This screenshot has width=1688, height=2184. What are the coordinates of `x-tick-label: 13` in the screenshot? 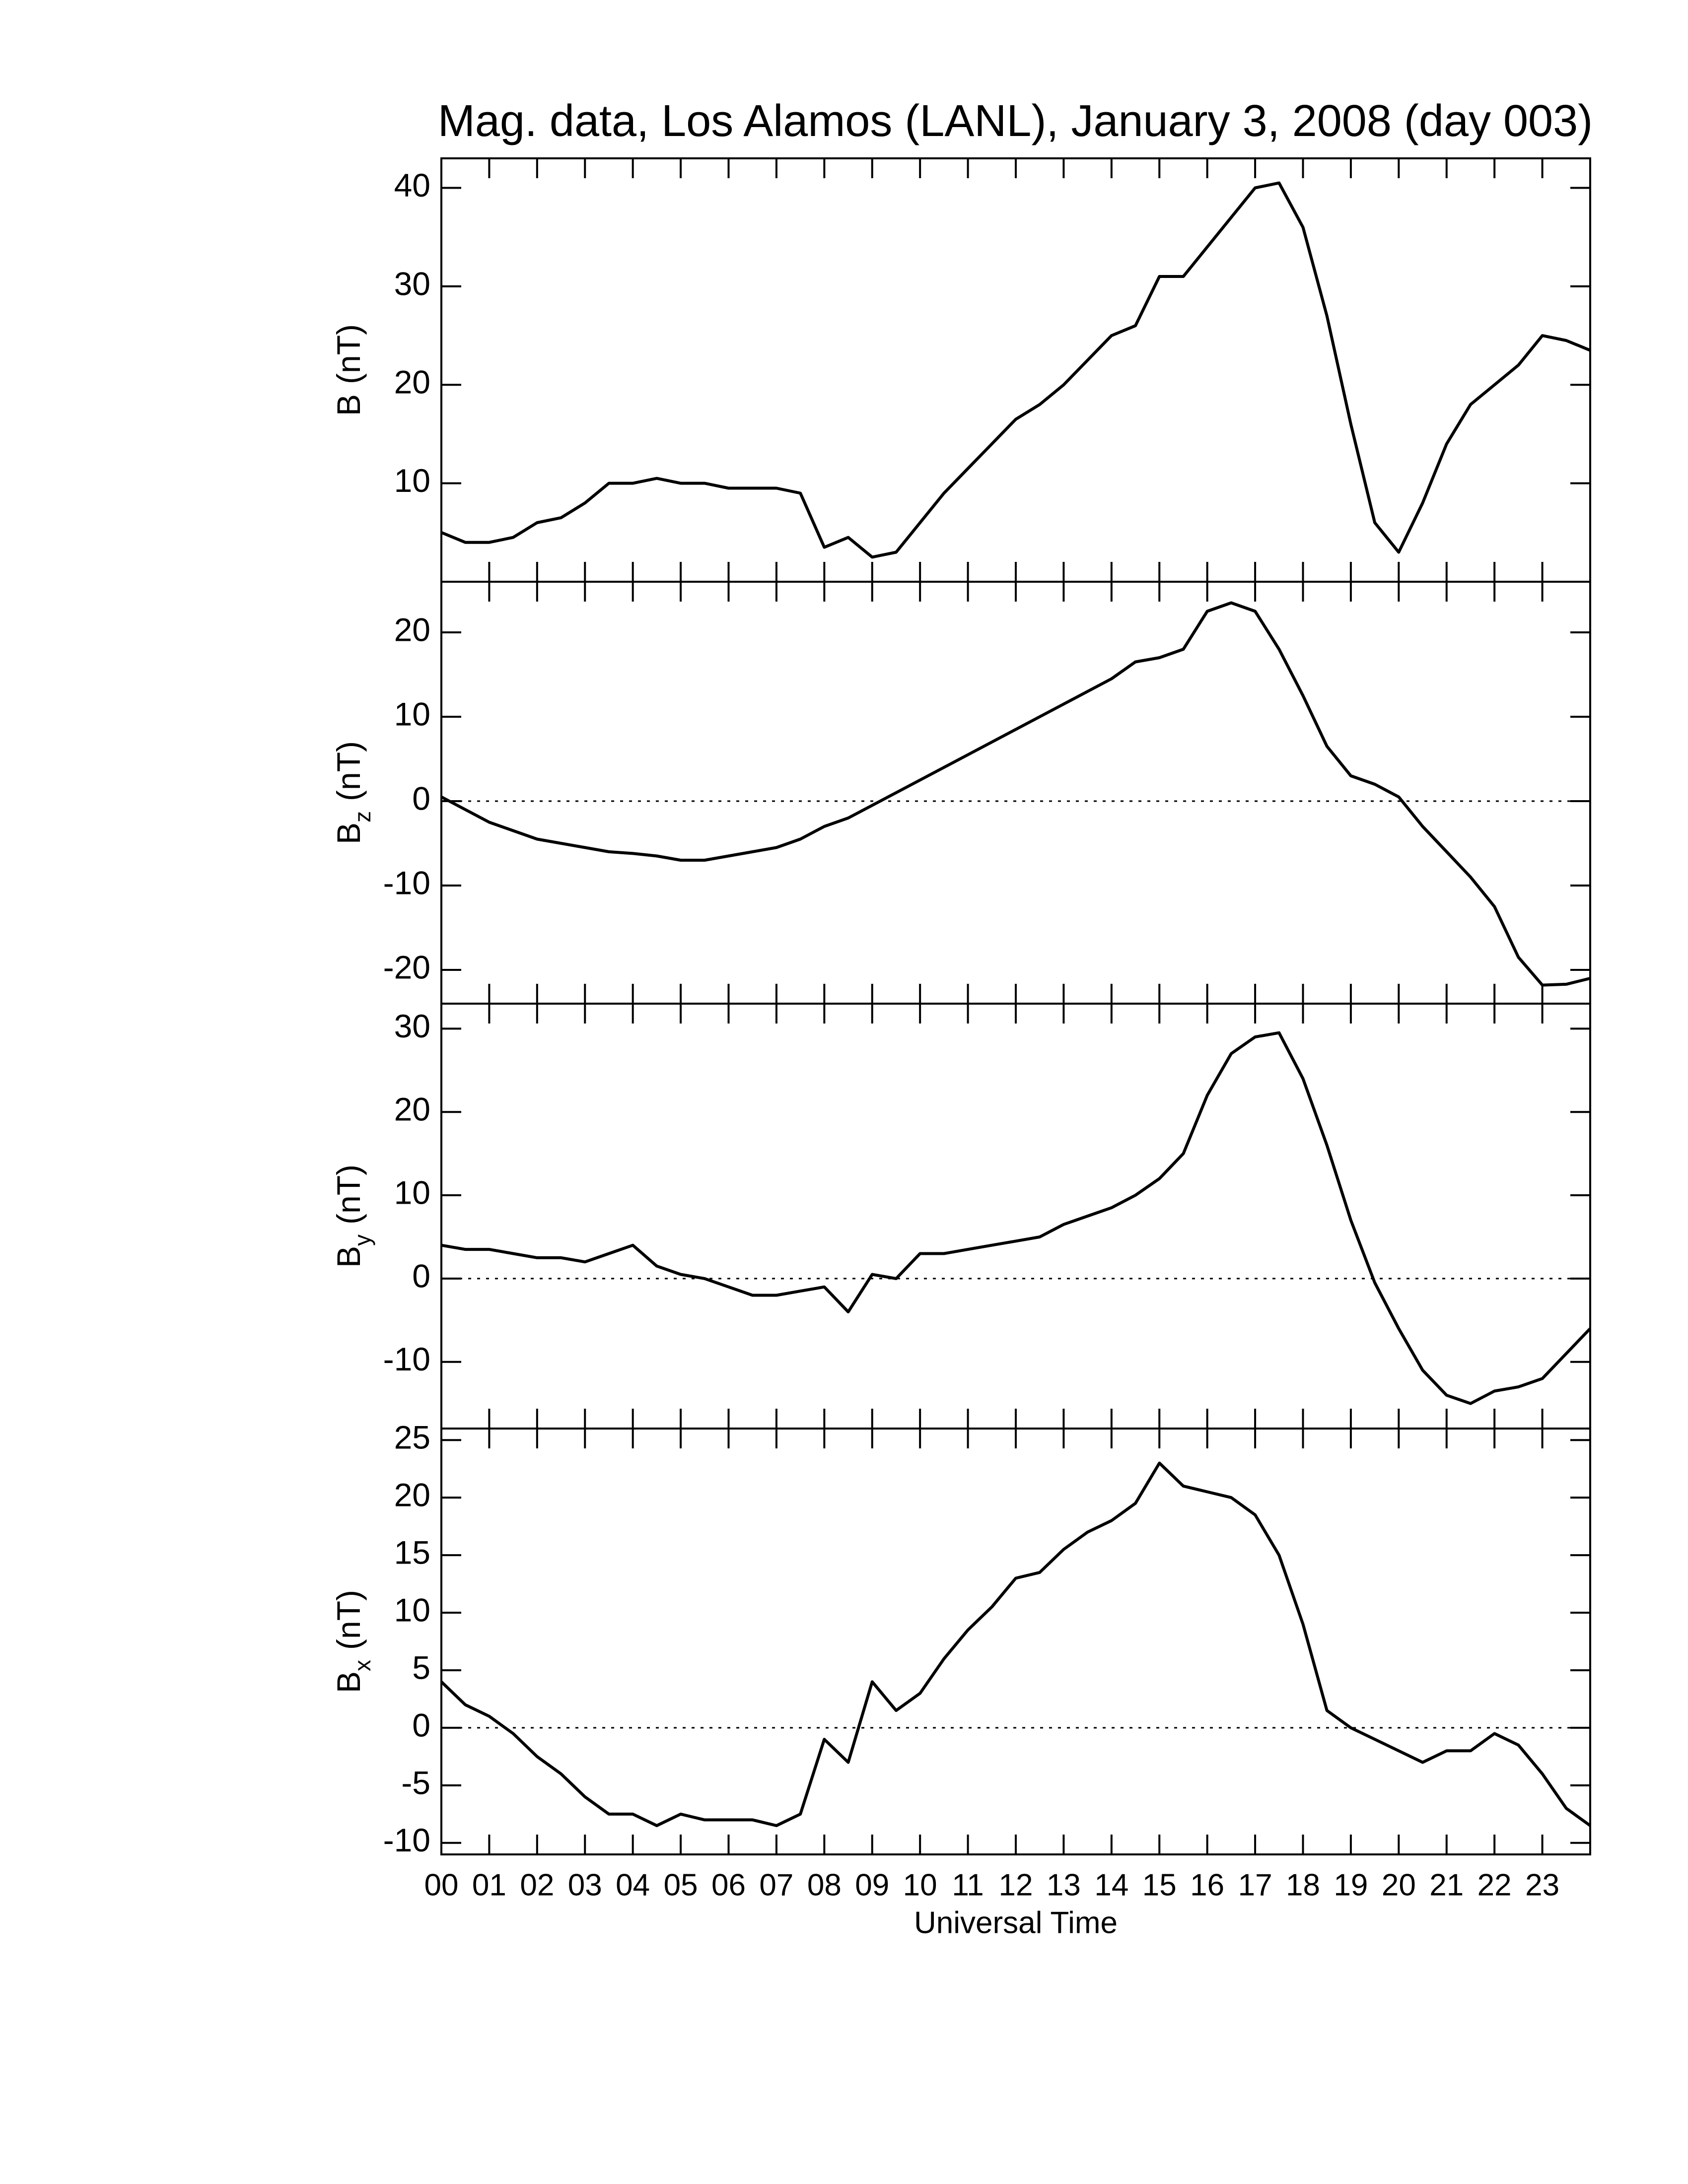 It's located at (1064, 1885).